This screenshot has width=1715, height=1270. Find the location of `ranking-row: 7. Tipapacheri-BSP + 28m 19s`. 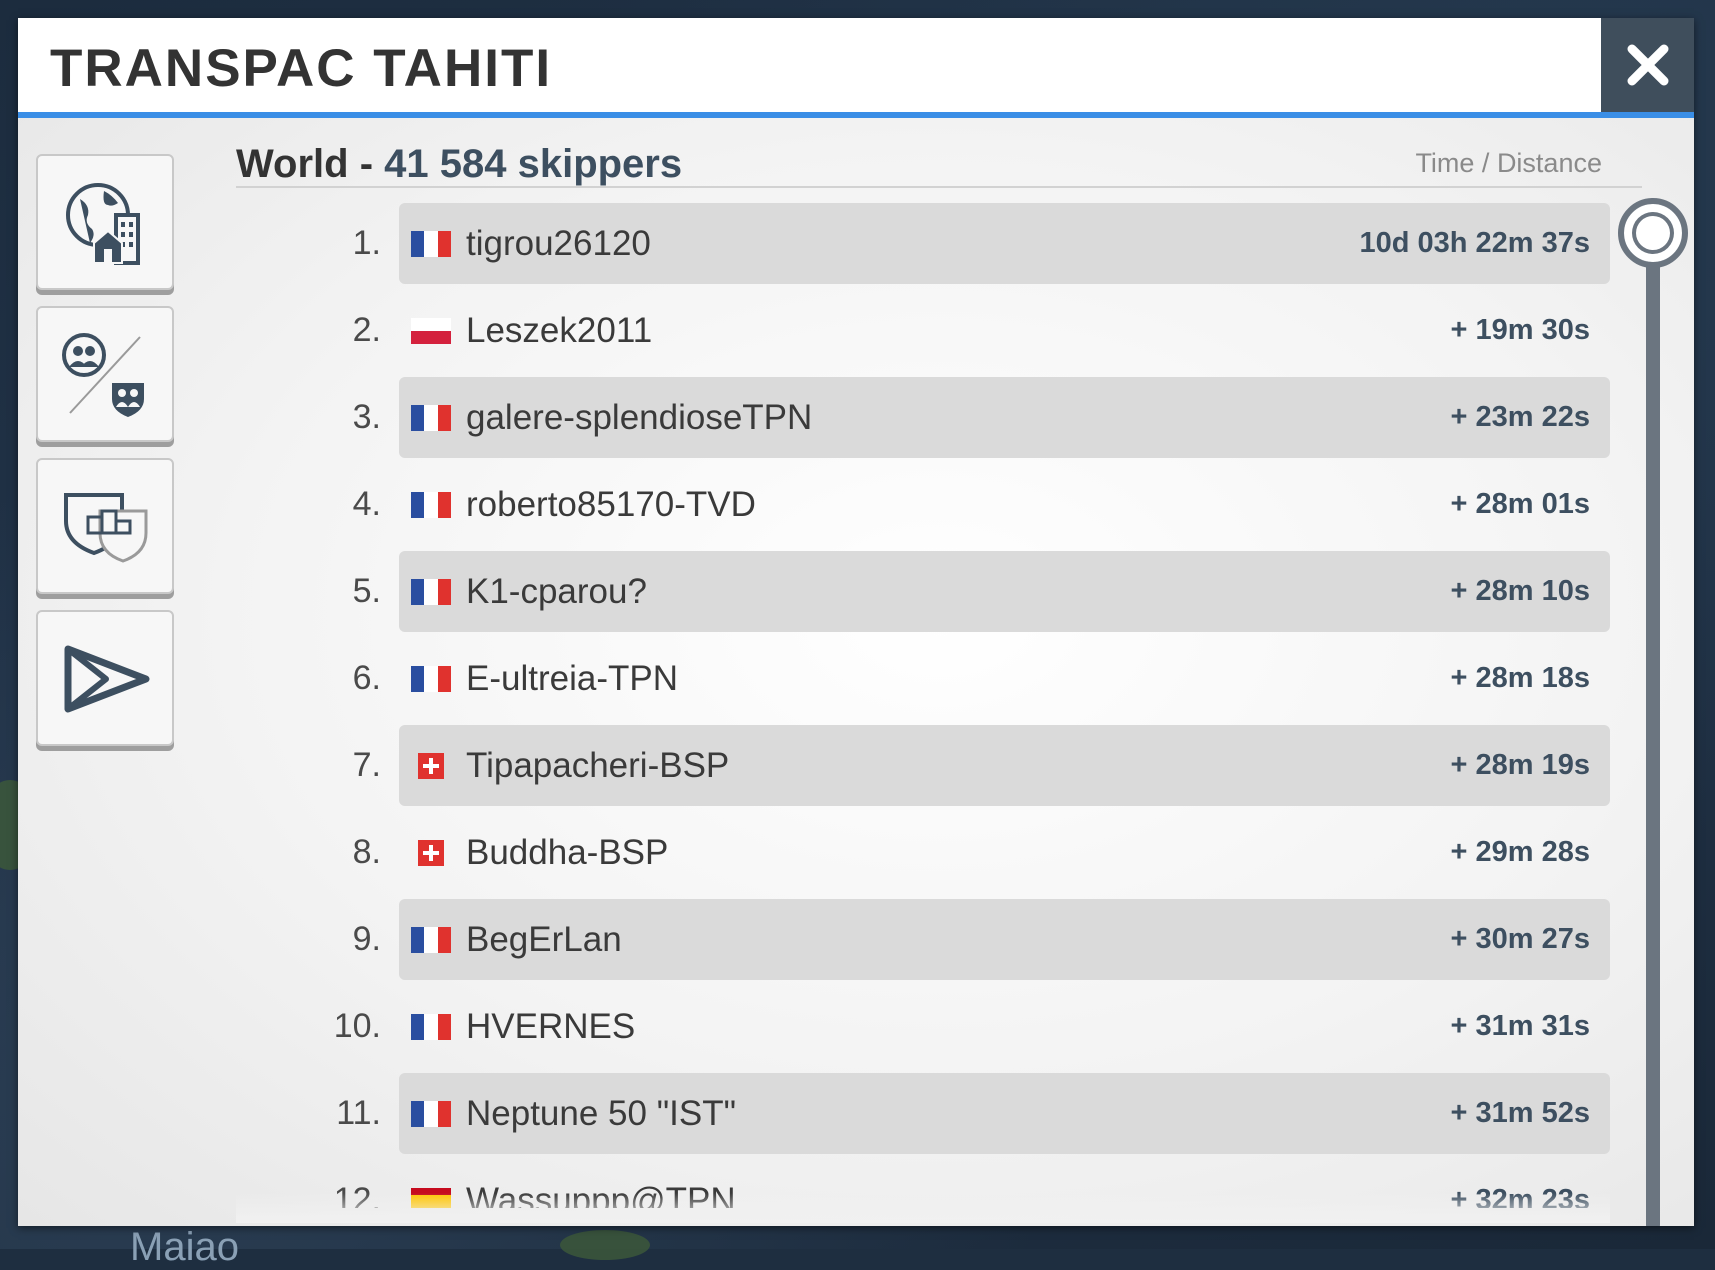

ranking-row: 7. Tipapacheri-BSP + 28m 19s is located at coordinates (923, 765).